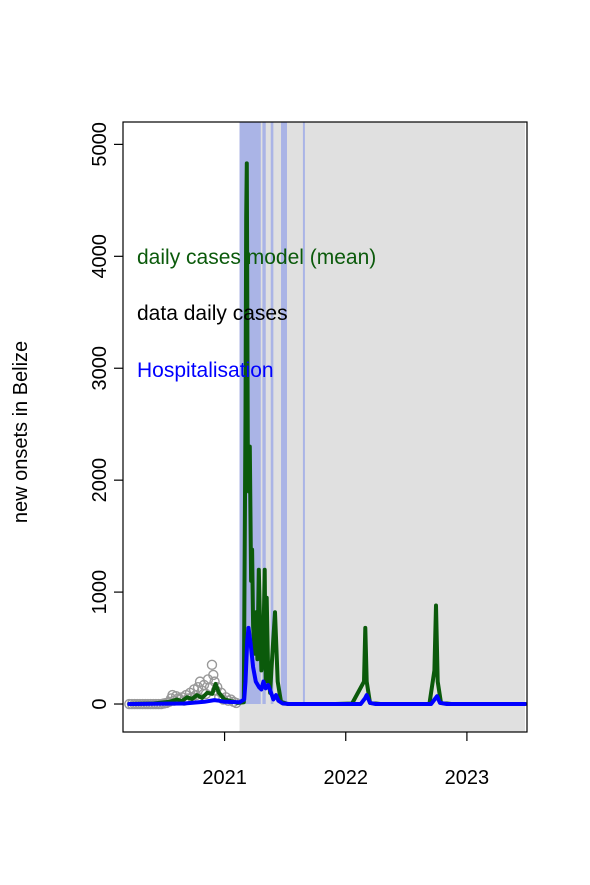 The image size is (590, 885). Describe the element at coordinates (100, 144) in the screenshot. I see `y-tick-label: 5000` at that location.